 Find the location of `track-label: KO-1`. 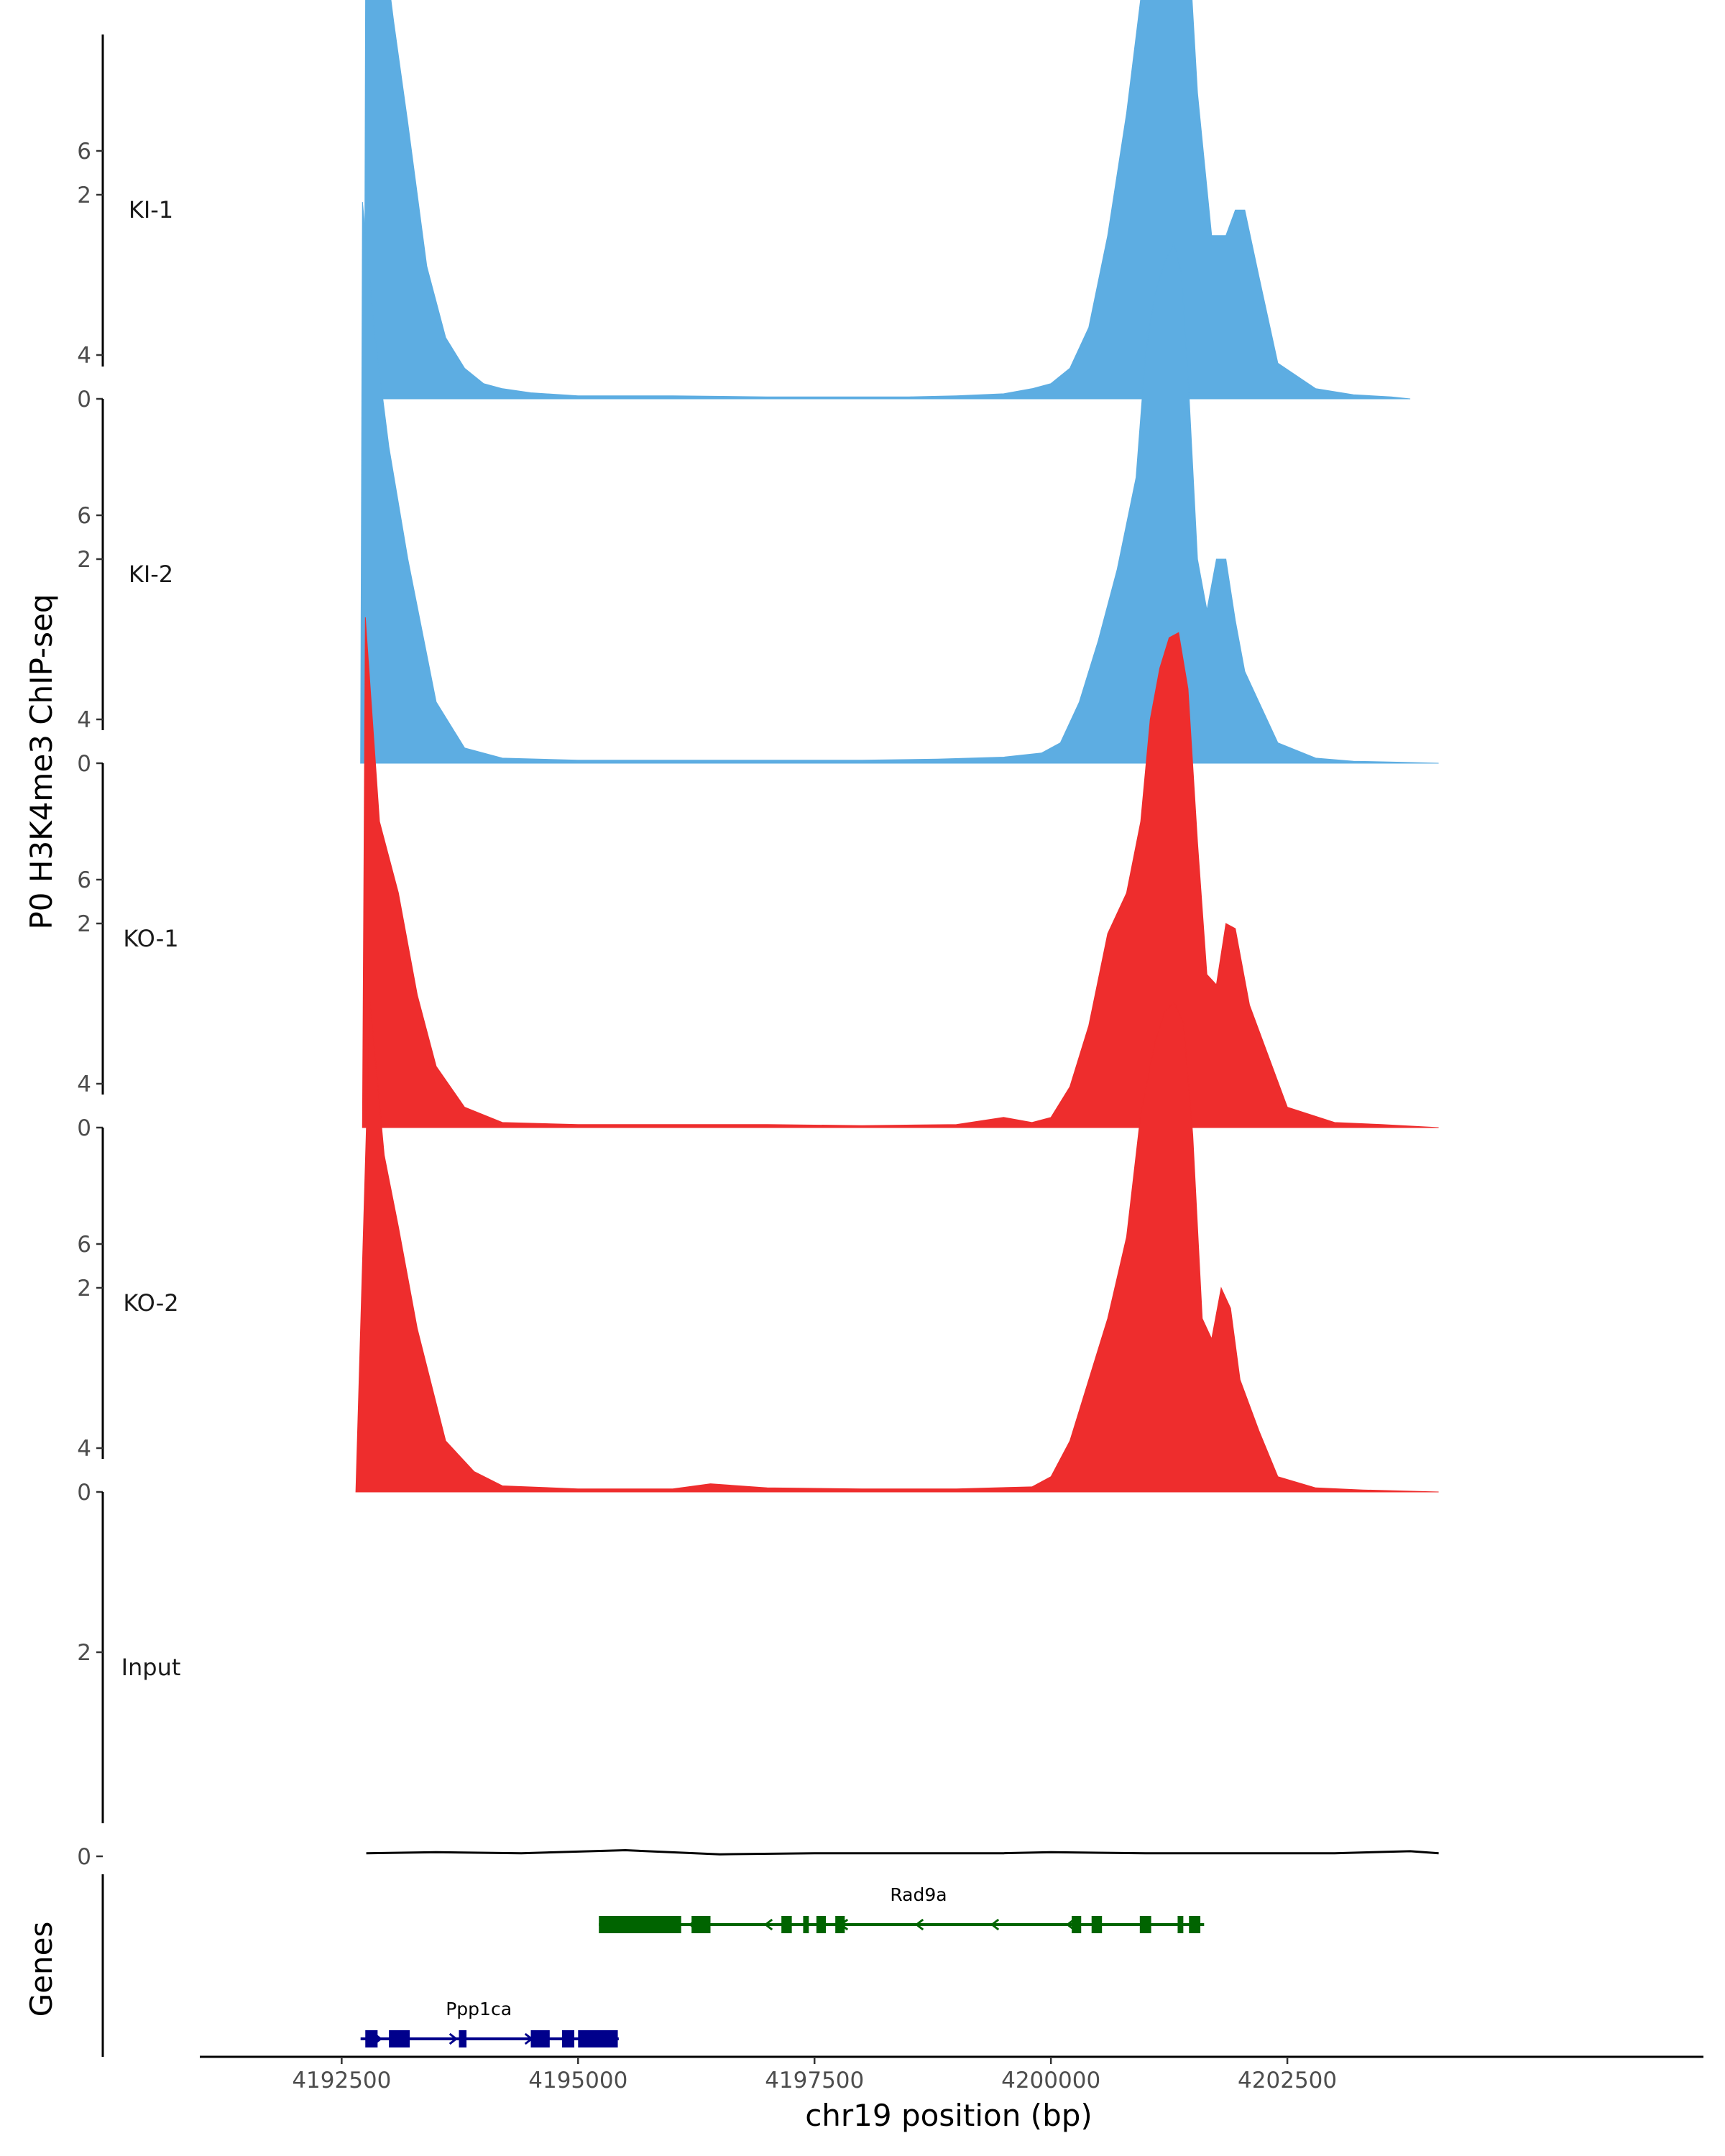

track-label: KO-1 is located at coordinates (150, 938).